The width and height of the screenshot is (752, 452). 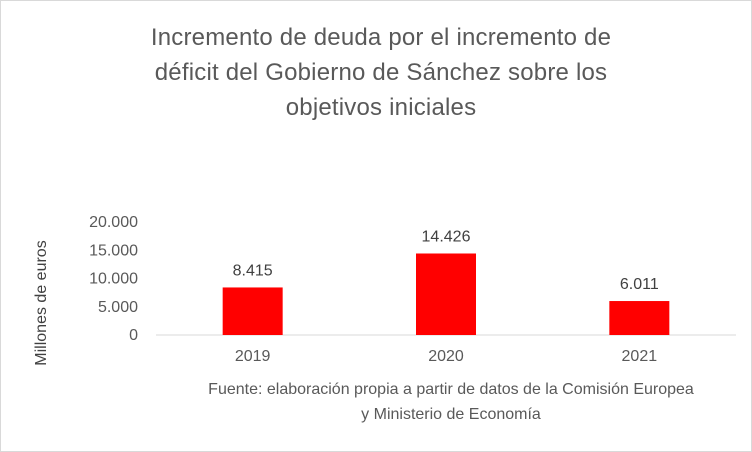 I want to click on y-tick-label: 5.000, so click(x=118, y=307).